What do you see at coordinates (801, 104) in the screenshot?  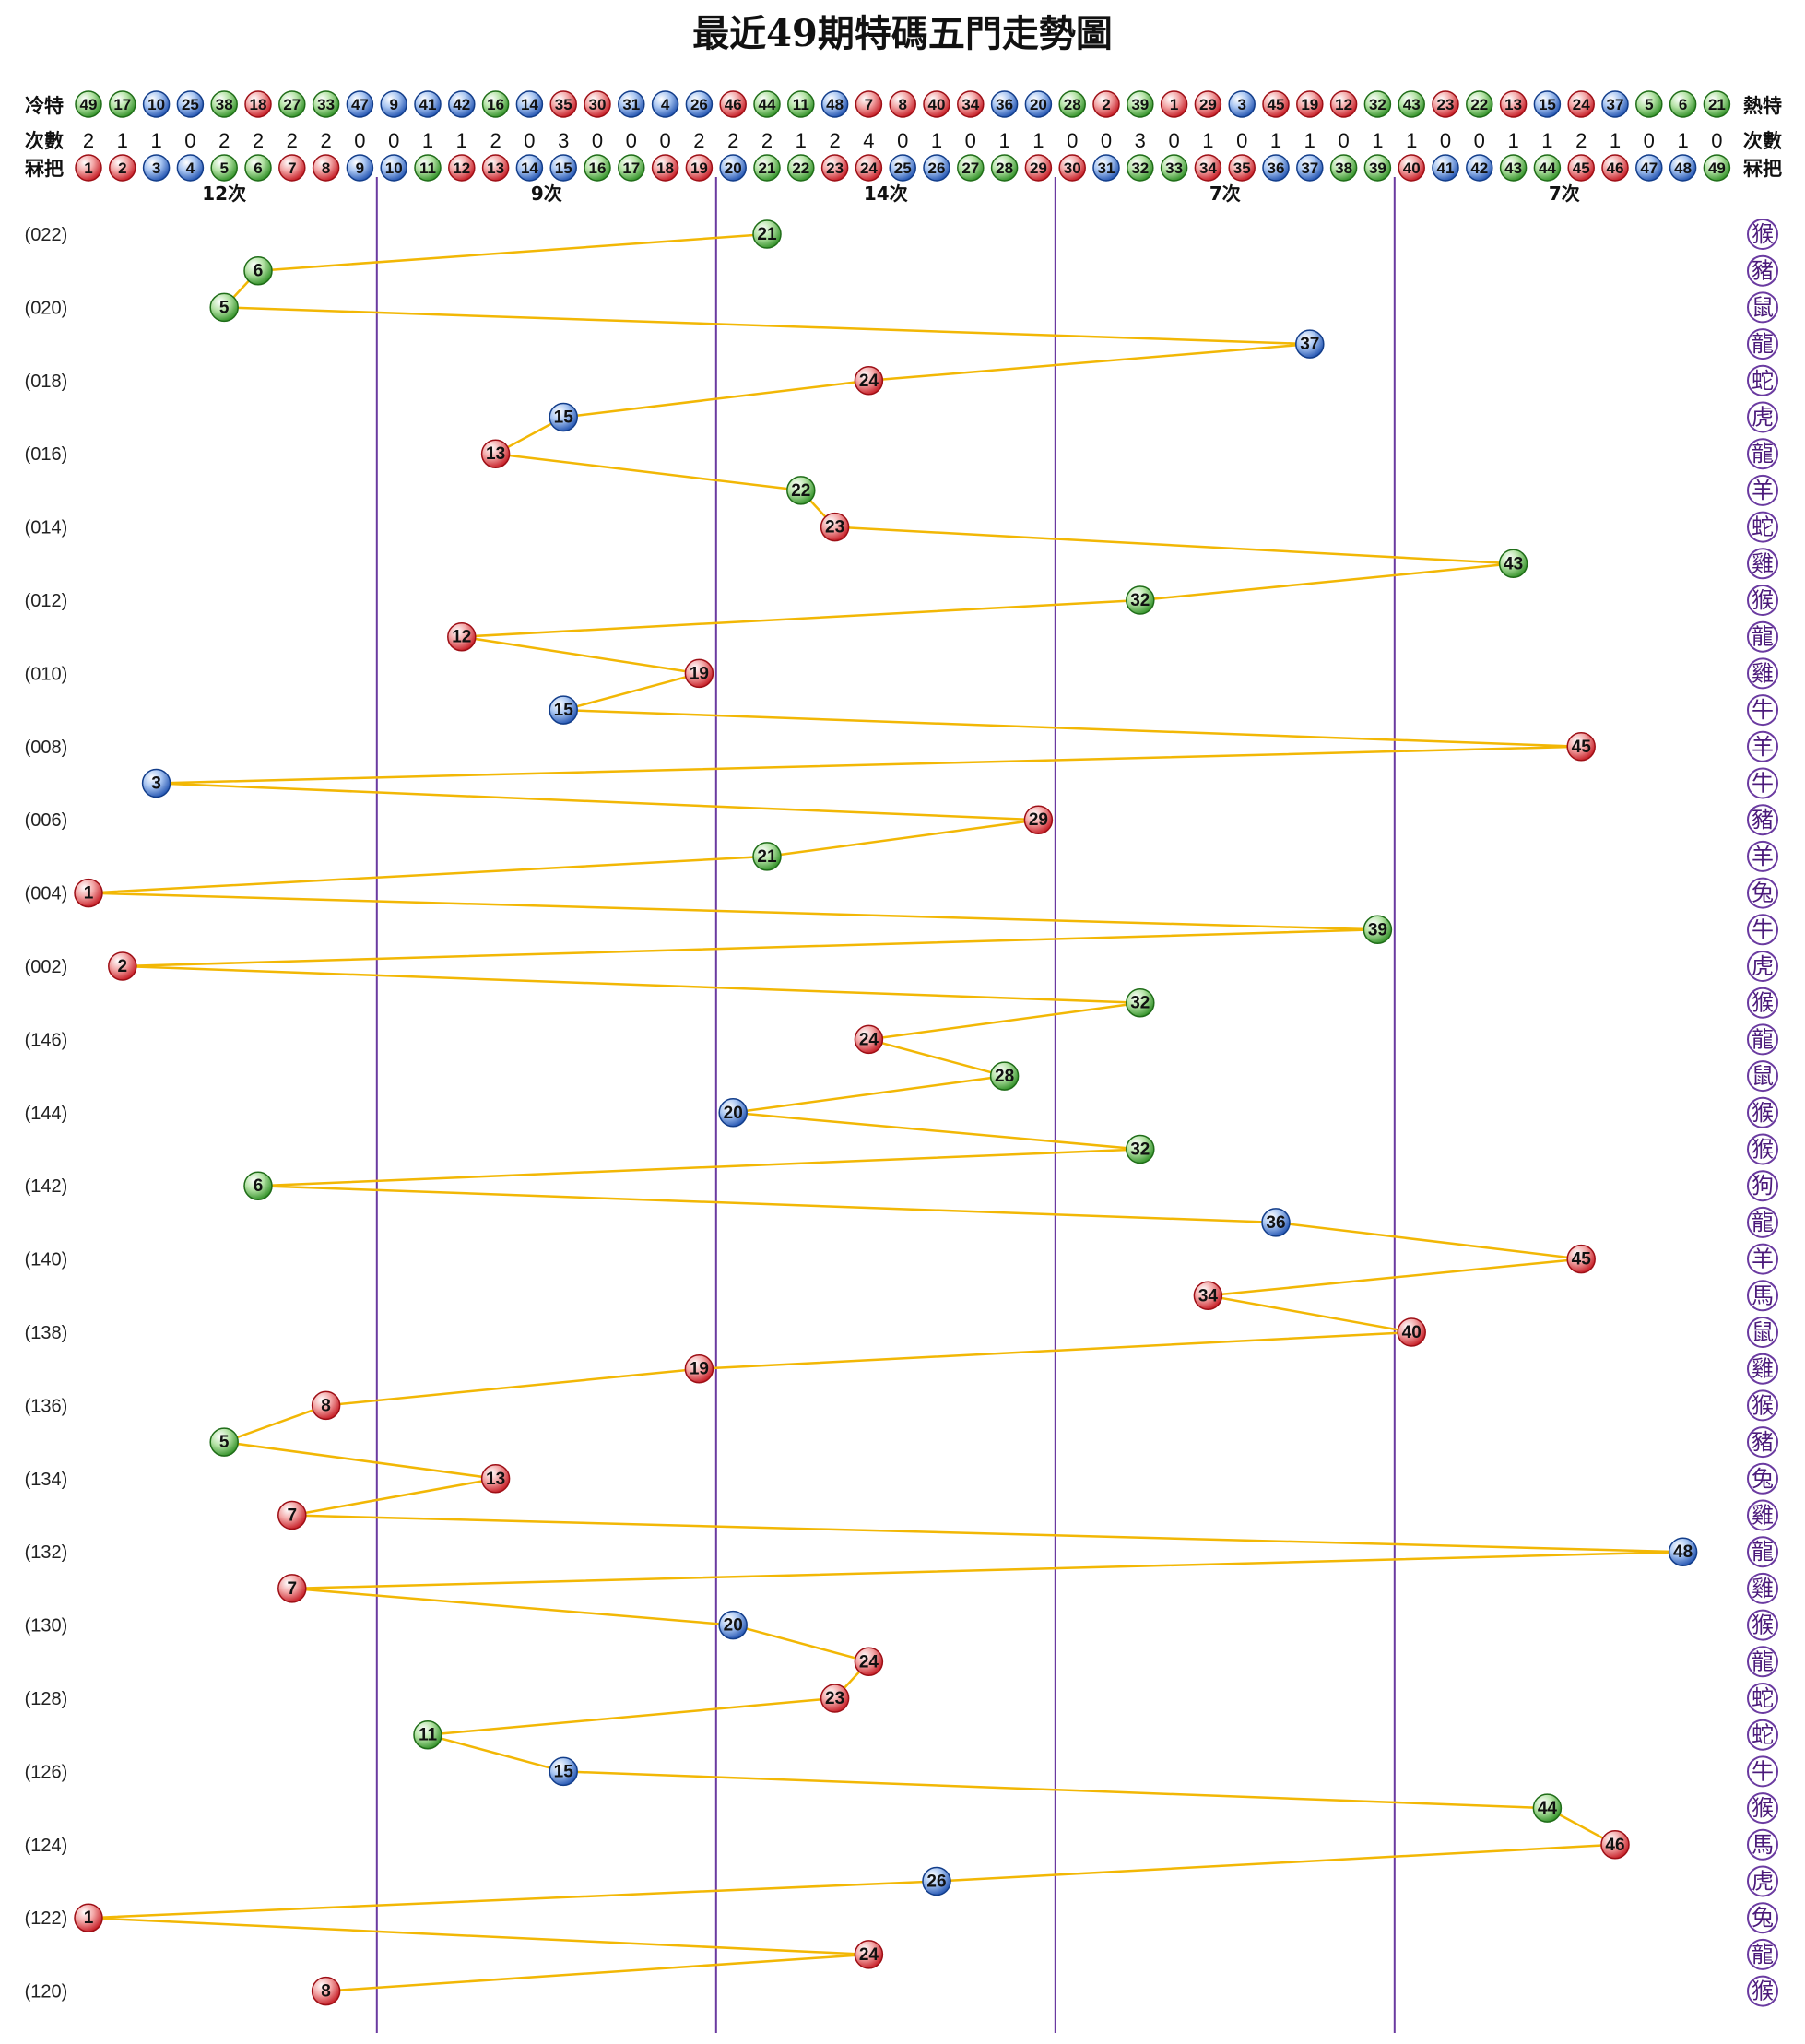 I see `hot-cold-ball-label: 11` at bounding box center [801, 104].